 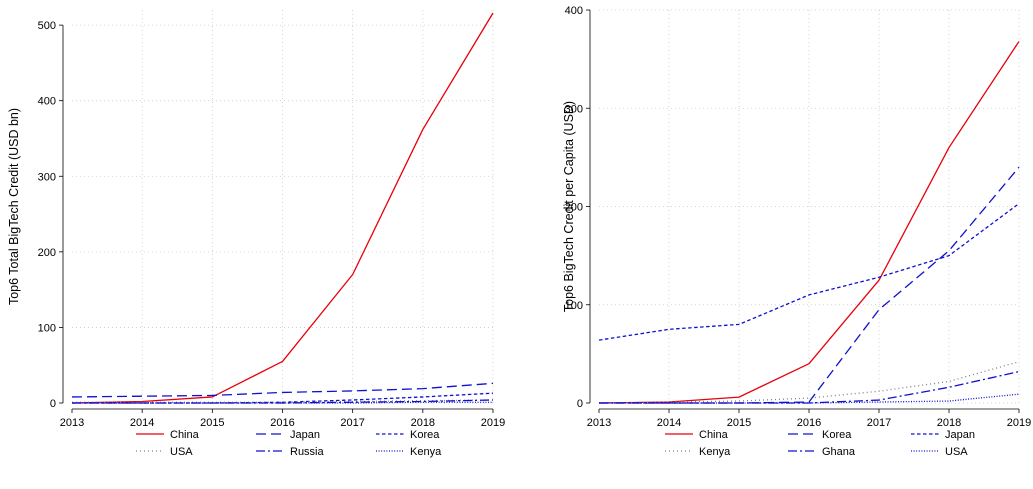 I want to click on series-line-russia, so click(x=283, y=401).